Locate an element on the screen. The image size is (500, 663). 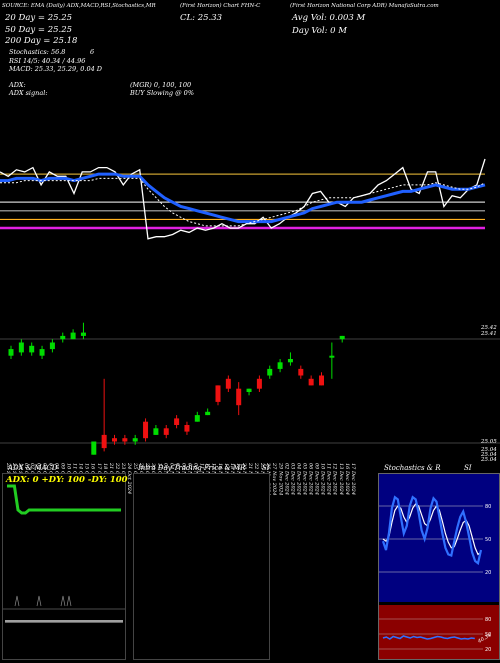
price-ma-chart is located at coordinates (243, 199).